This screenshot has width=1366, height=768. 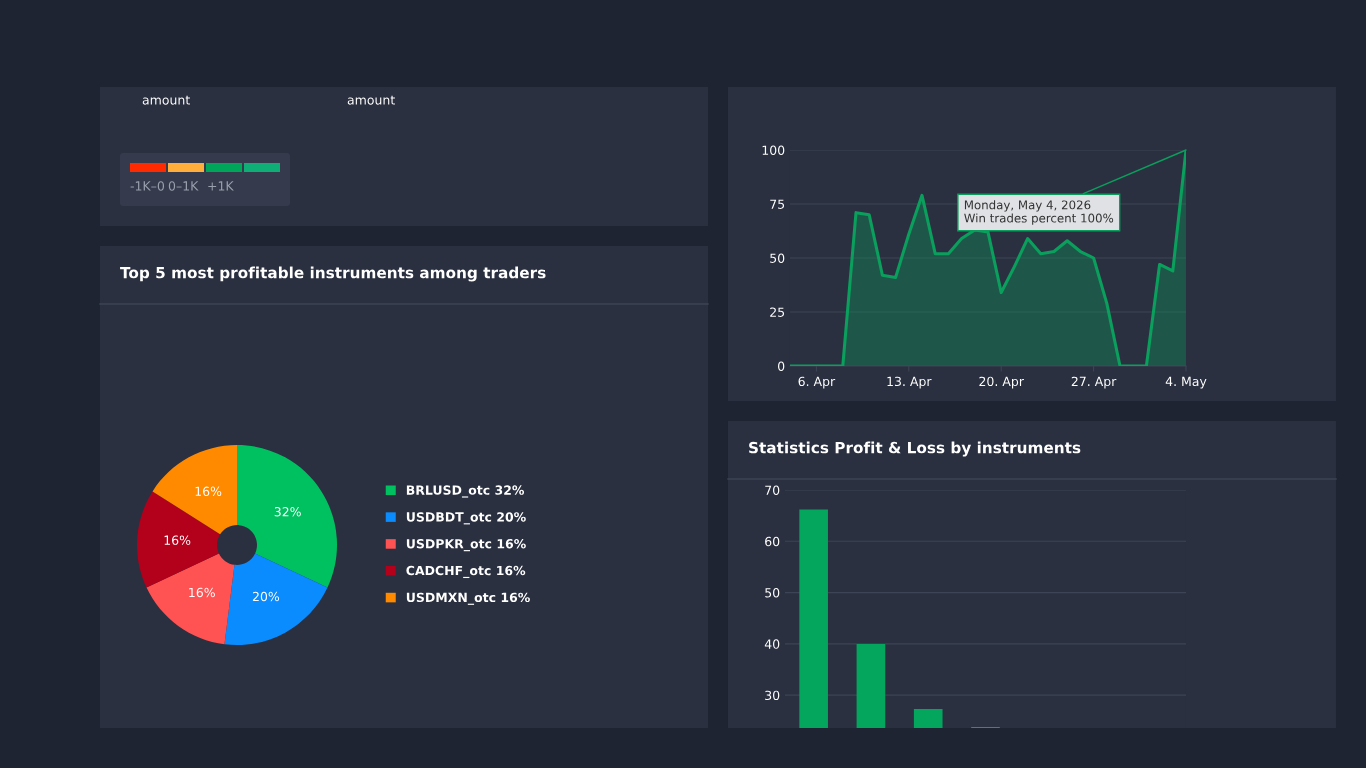 What do you see at coordinates (1094, 382) in the screenshot?
I see `x-tick-label: 27. Apr` at bounding box center [1094, 382].